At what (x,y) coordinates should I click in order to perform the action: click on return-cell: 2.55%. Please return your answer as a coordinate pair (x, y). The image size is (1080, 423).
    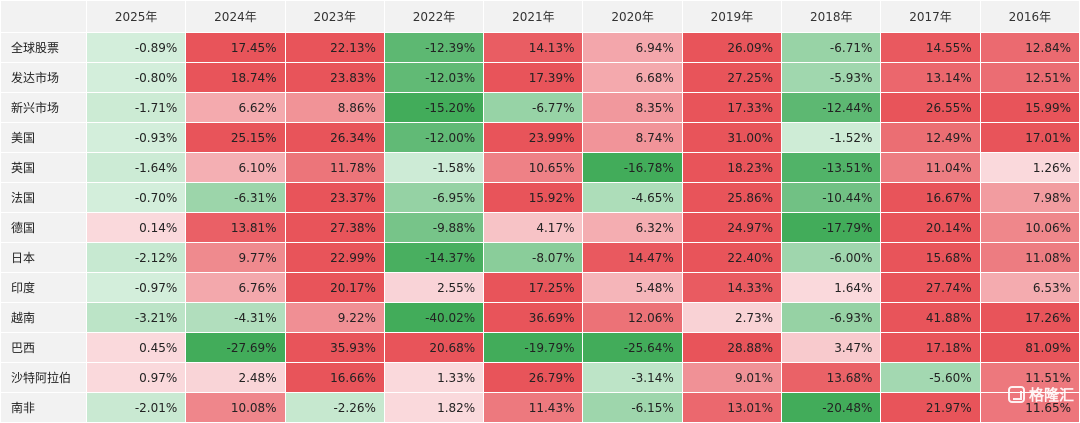
    Looking at the image, I should click on (434, 287).